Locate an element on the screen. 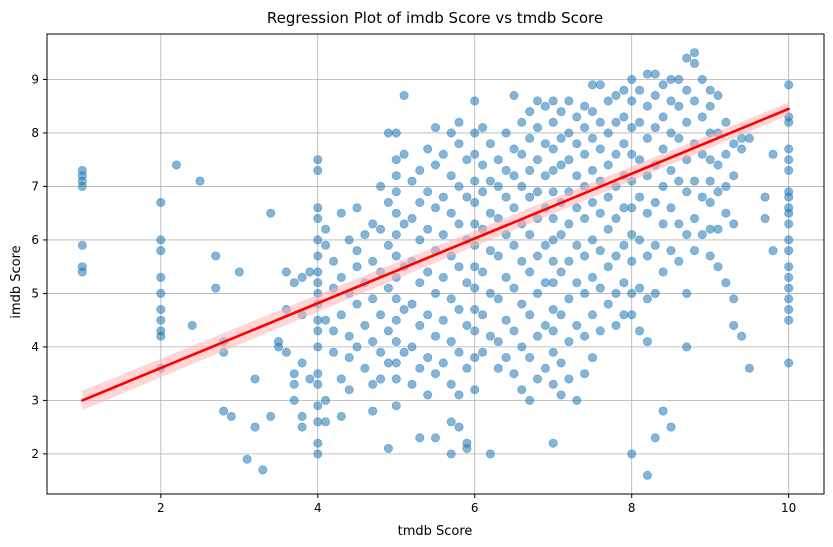 This screenshot has height=547, width=833. y-tick-label: 6 is located at coordinates (35, 240).